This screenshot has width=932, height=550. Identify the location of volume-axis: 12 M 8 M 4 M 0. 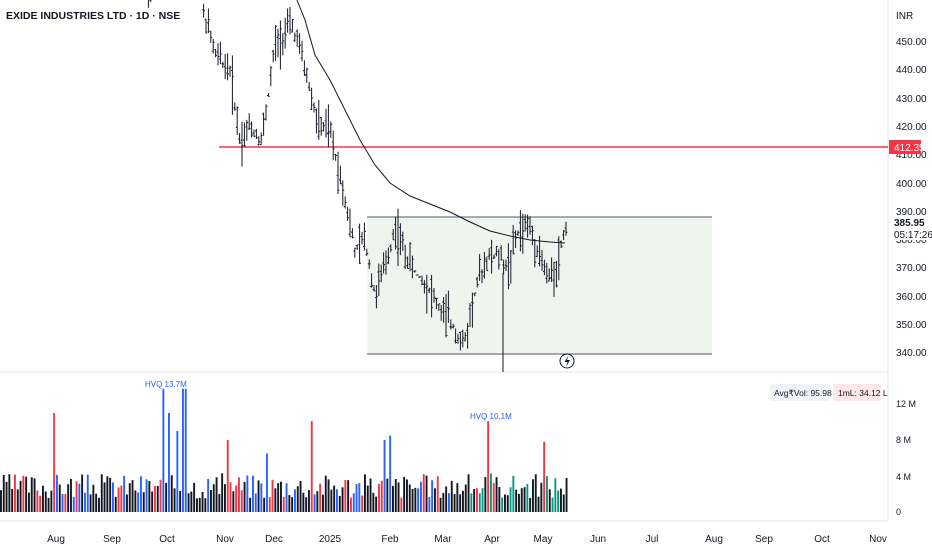
(906, 458).